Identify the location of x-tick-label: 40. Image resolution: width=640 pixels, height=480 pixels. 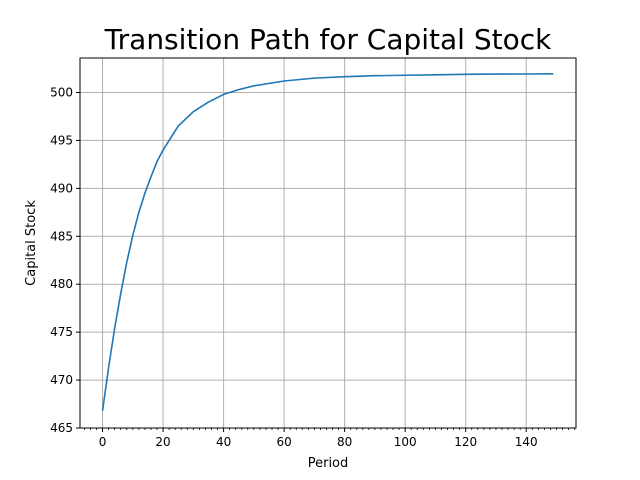
(223, 442).